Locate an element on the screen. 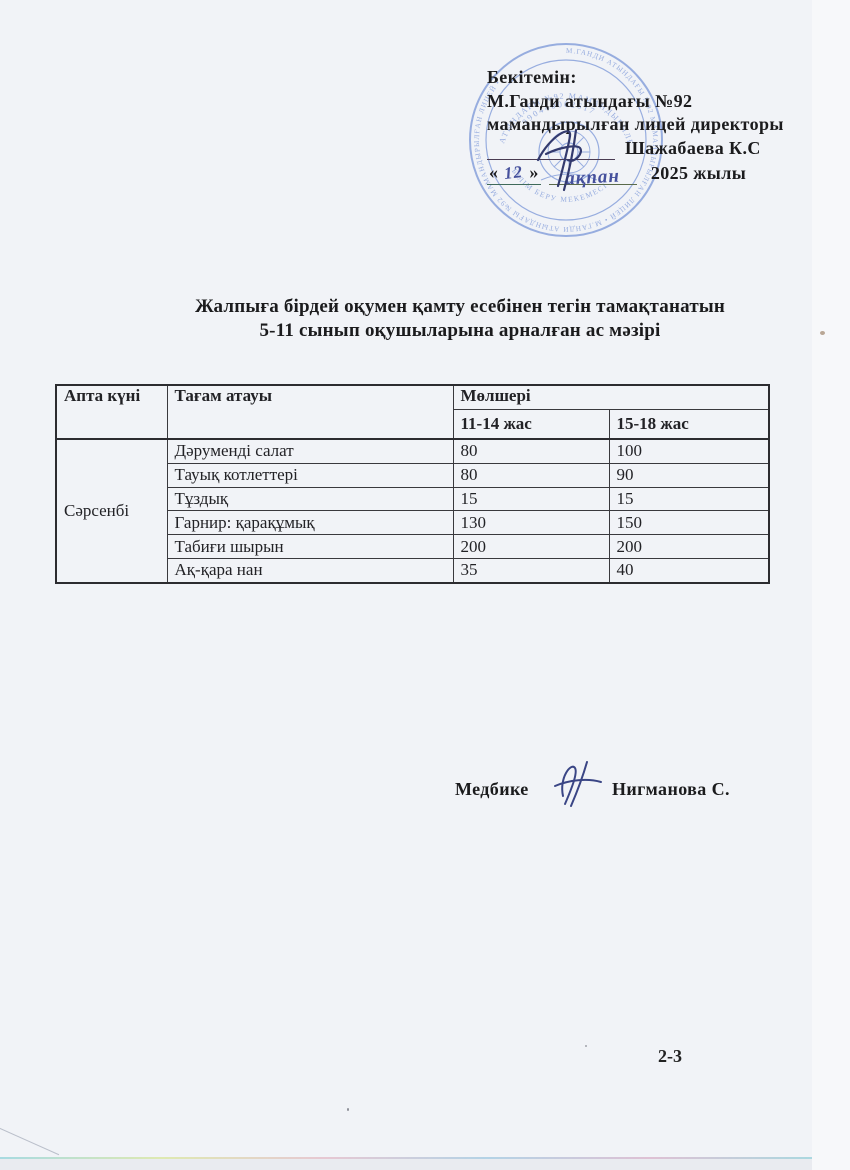 This screenshot has height=1170, width=850. dish-cell: Ақ-қара нан is located at coordinates (310, 570).